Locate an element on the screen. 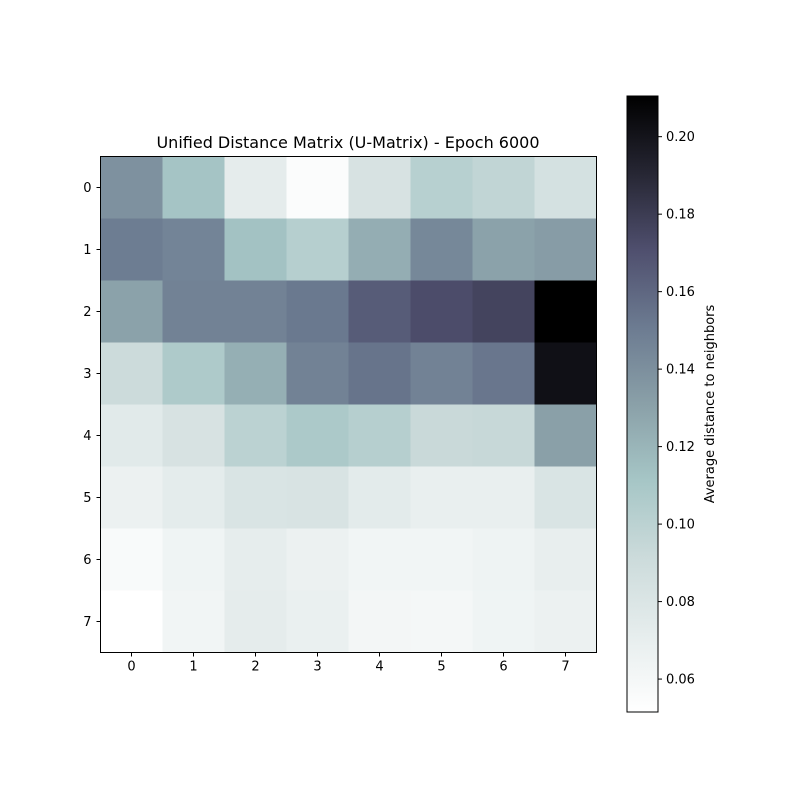 This screenshot has height=800, width=800. heatmap-cell-r3-c1 is located at coordinates (193, 373).